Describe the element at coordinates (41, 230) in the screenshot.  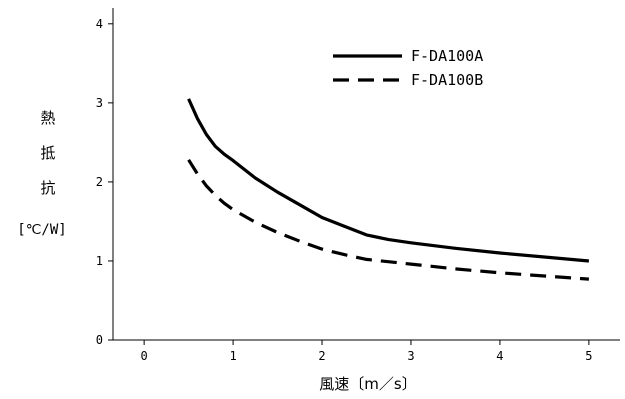
I see `y-axis-unit: [℃/W]` at that location.